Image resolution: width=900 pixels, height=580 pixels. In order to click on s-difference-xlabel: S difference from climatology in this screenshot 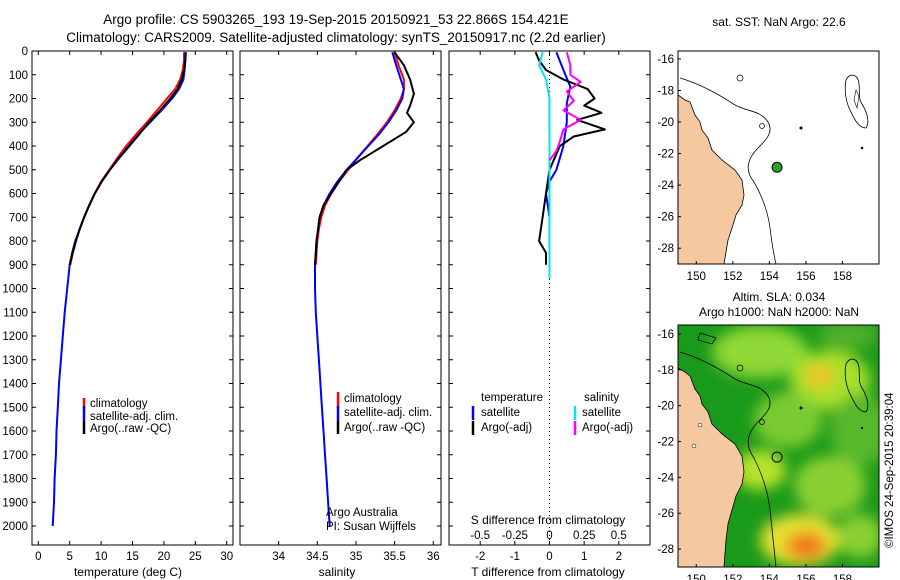, I will do `click(548, 520)`.